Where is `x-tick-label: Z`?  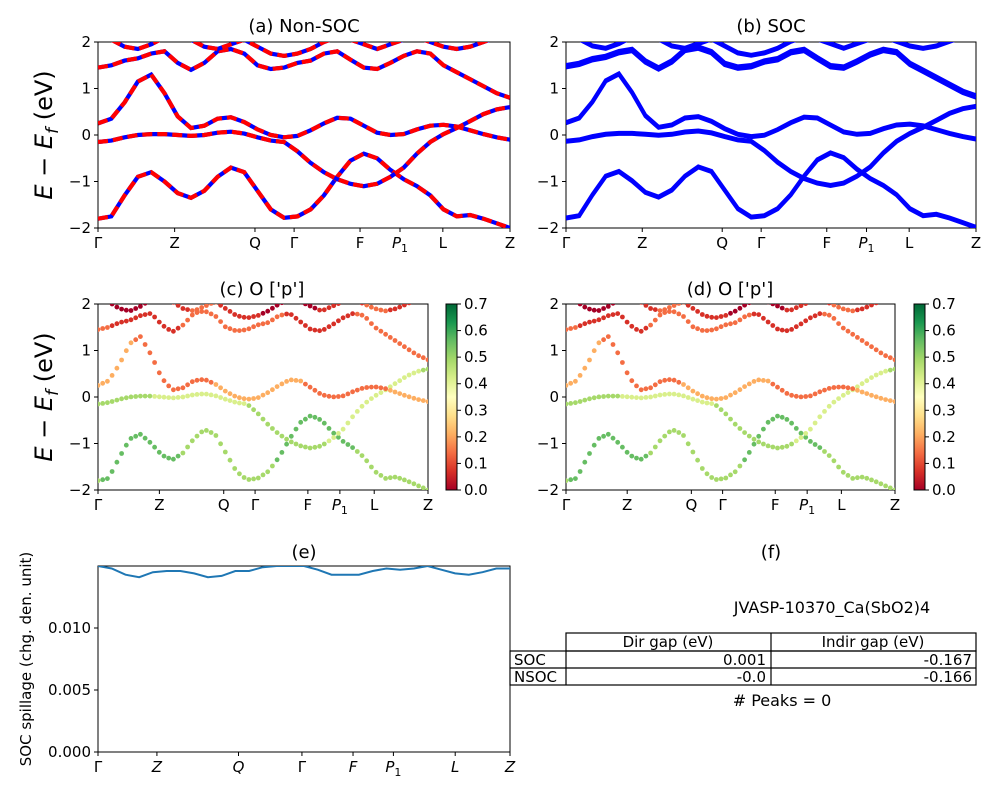
x-tick-label: Z is located at coordinates (428, 505).